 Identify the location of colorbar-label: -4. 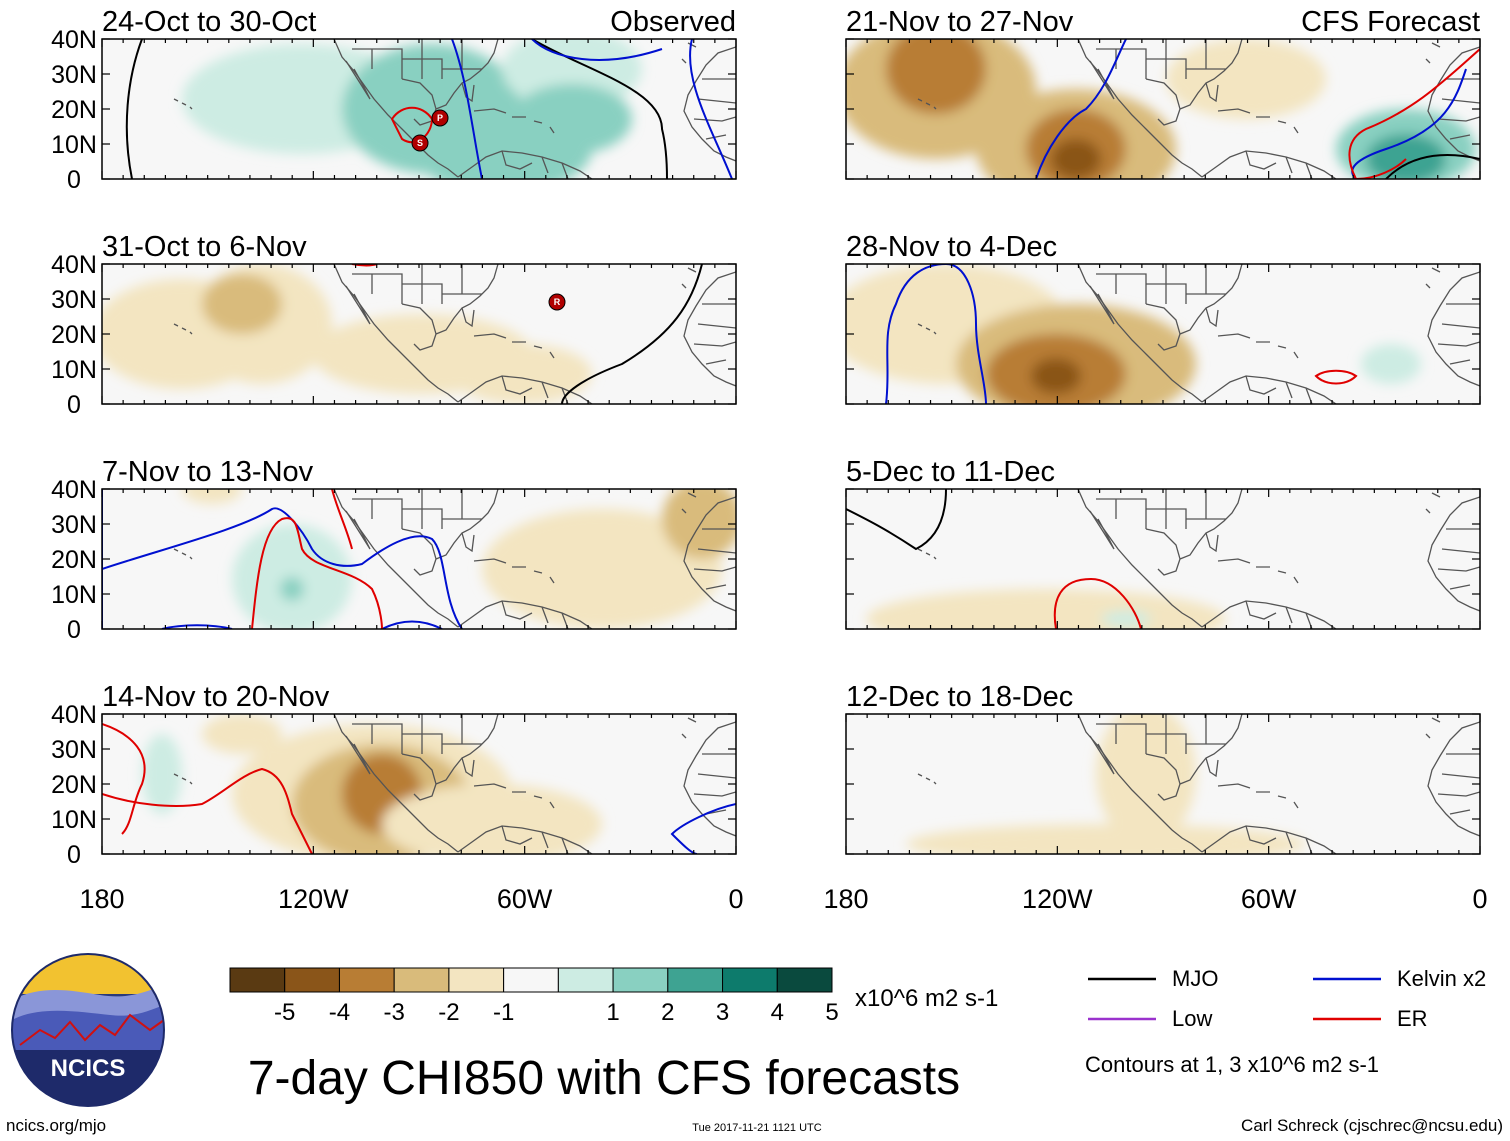
(339, 1012).